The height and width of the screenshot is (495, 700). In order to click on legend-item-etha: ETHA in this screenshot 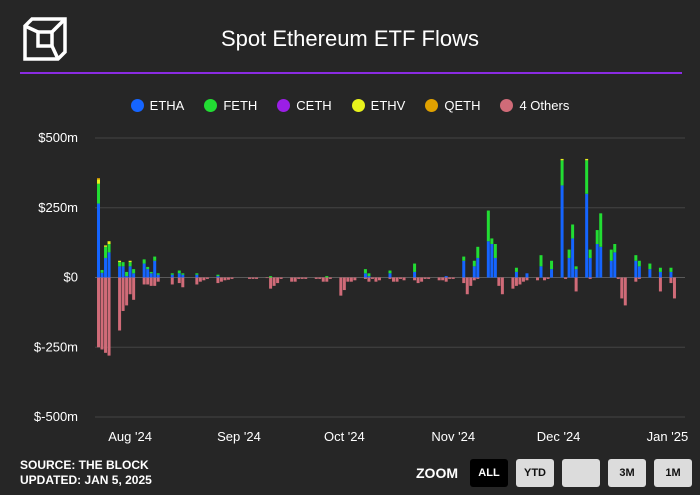, I will do `click(157, 105)`.